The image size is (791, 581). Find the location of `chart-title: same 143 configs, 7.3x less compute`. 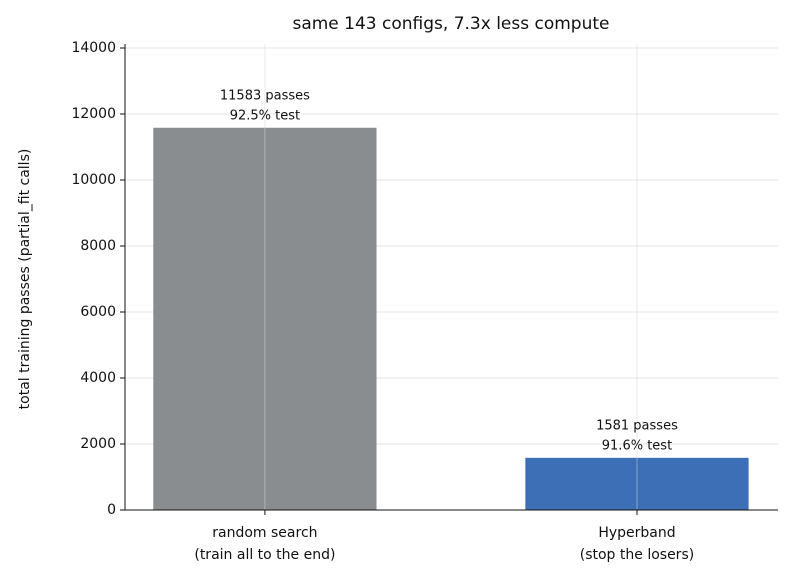

chart-title: same 143 configs, 7.3x less compute is located at coordinates (450, 24).